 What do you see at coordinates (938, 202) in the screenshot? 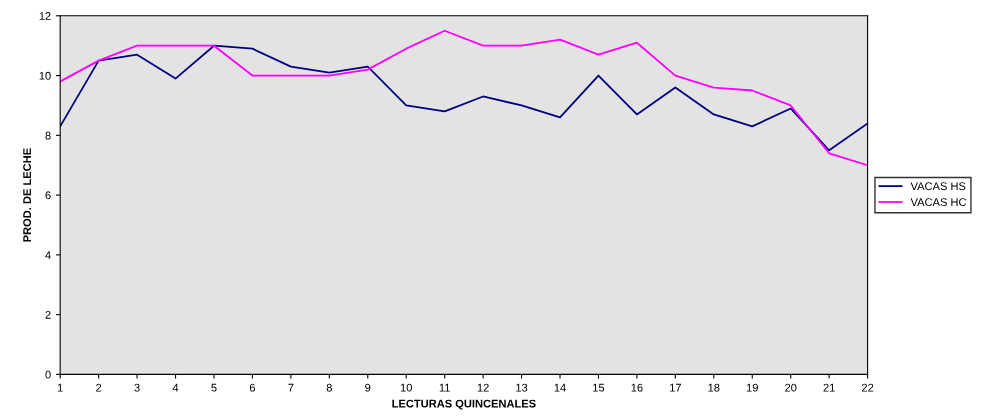
I see `legend-label: VACAS HC` at bounding box center [938, 202].